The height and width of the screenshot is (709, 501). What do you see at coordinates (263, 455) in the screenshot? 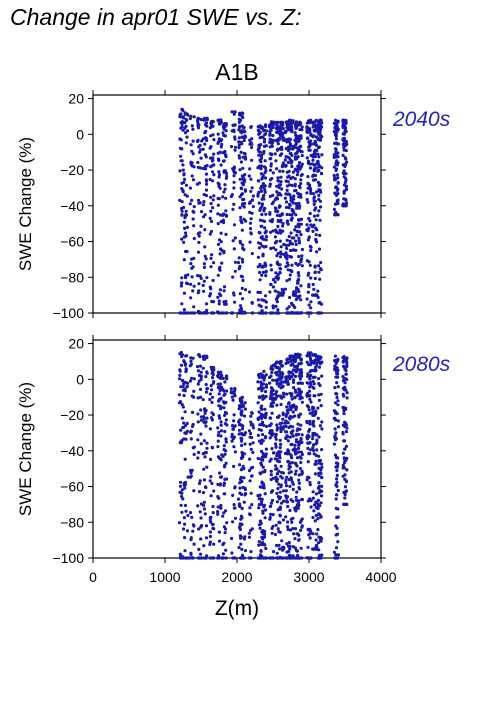
I see `scatter-points` at bounding box center [263, 455].